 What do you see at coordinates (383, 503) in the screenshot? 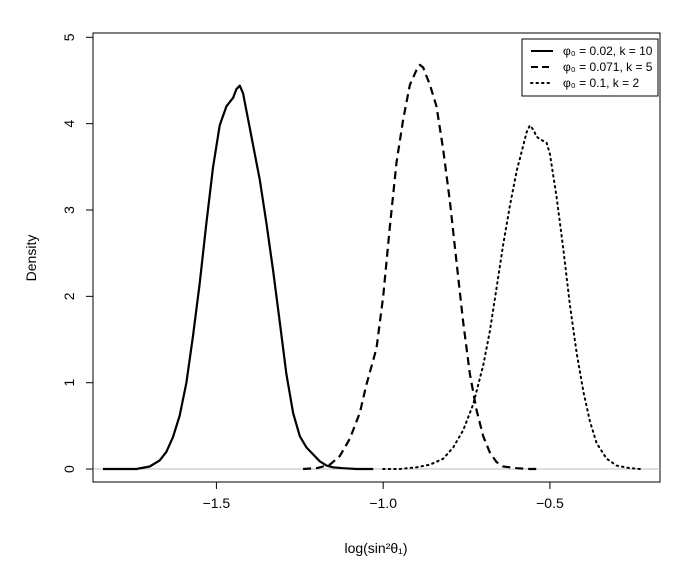
I see `x-tick-label: −1.0` at bounding box center [383, 503].